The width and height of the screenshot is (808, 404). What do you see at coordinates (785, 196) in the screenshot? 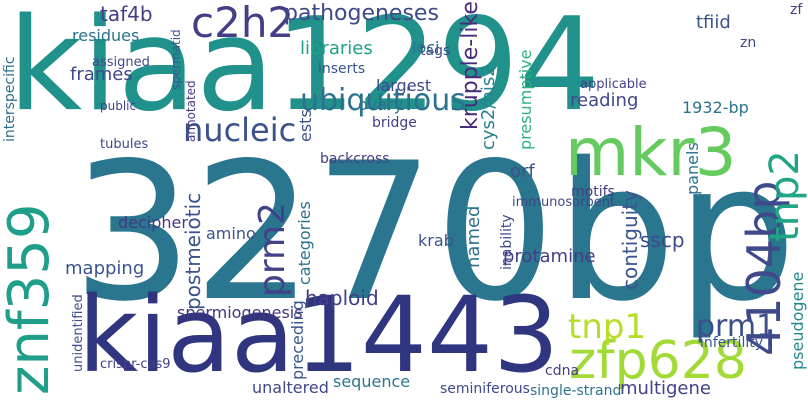
I see `cloud-word: tnp2` at bounding box center [785, 196].